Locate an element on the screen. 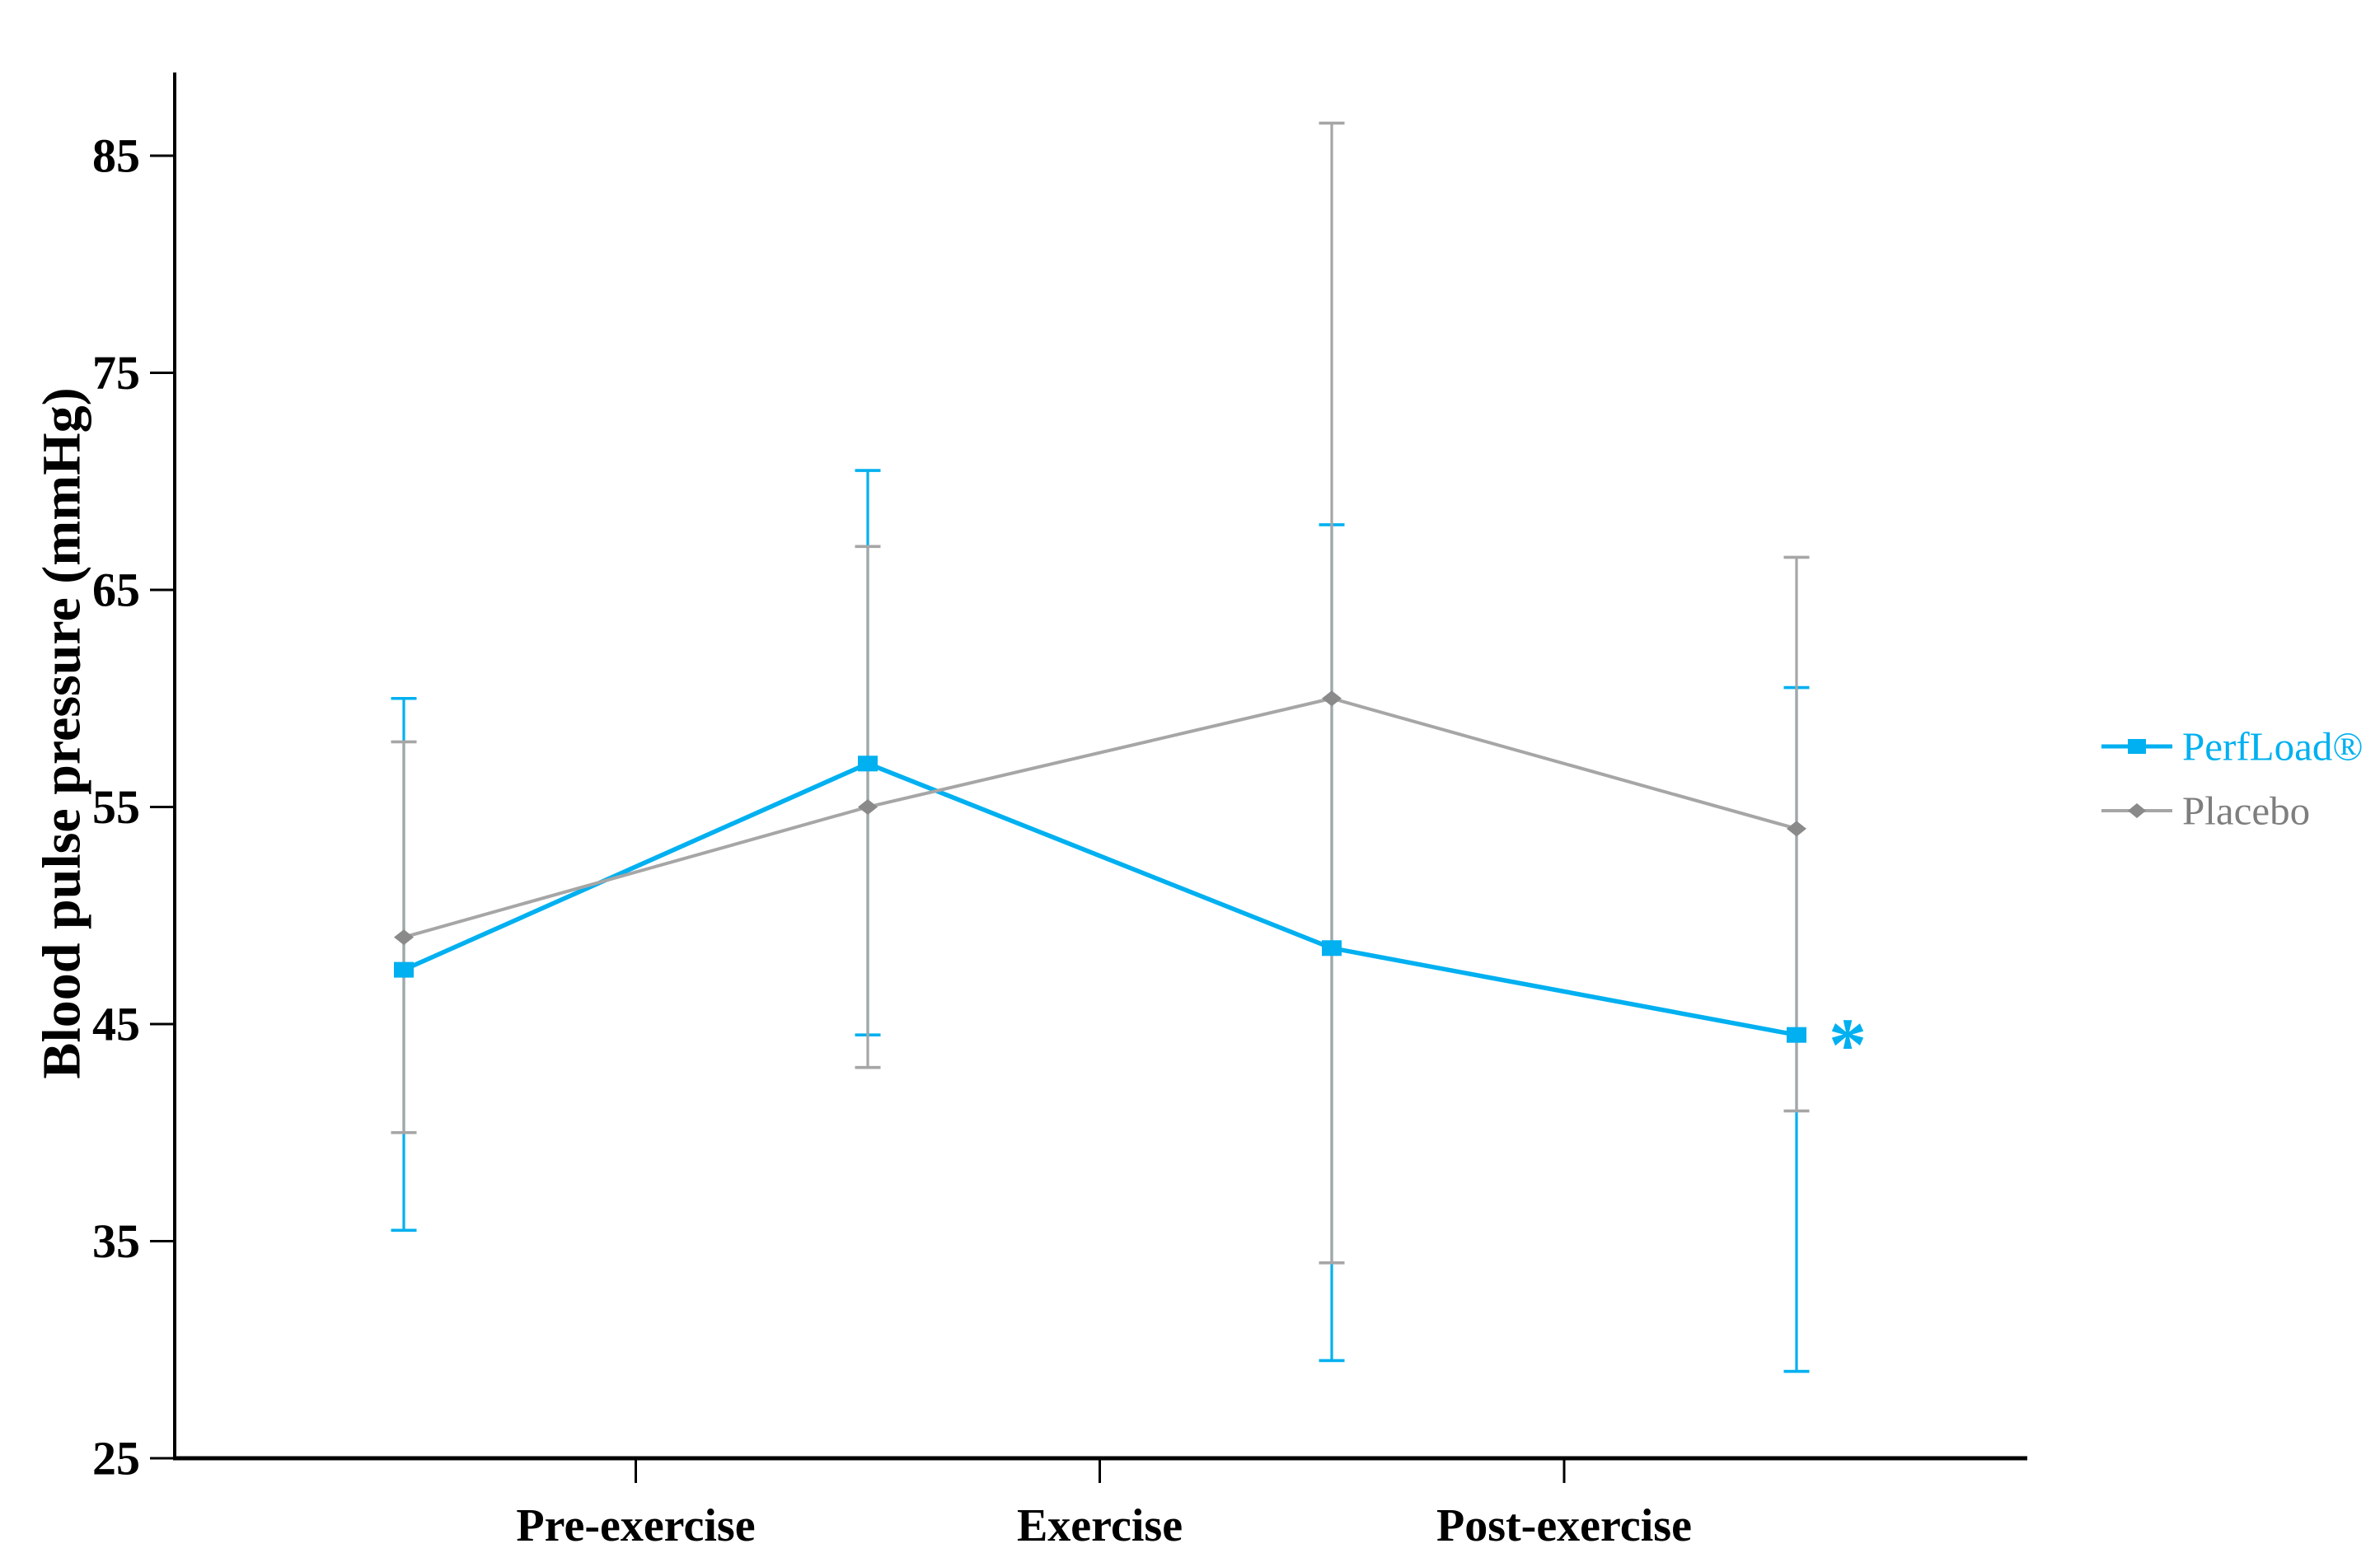 The image size is (2380, 1567). y-tick-label: 25 is located at coordinates (116, 1458).